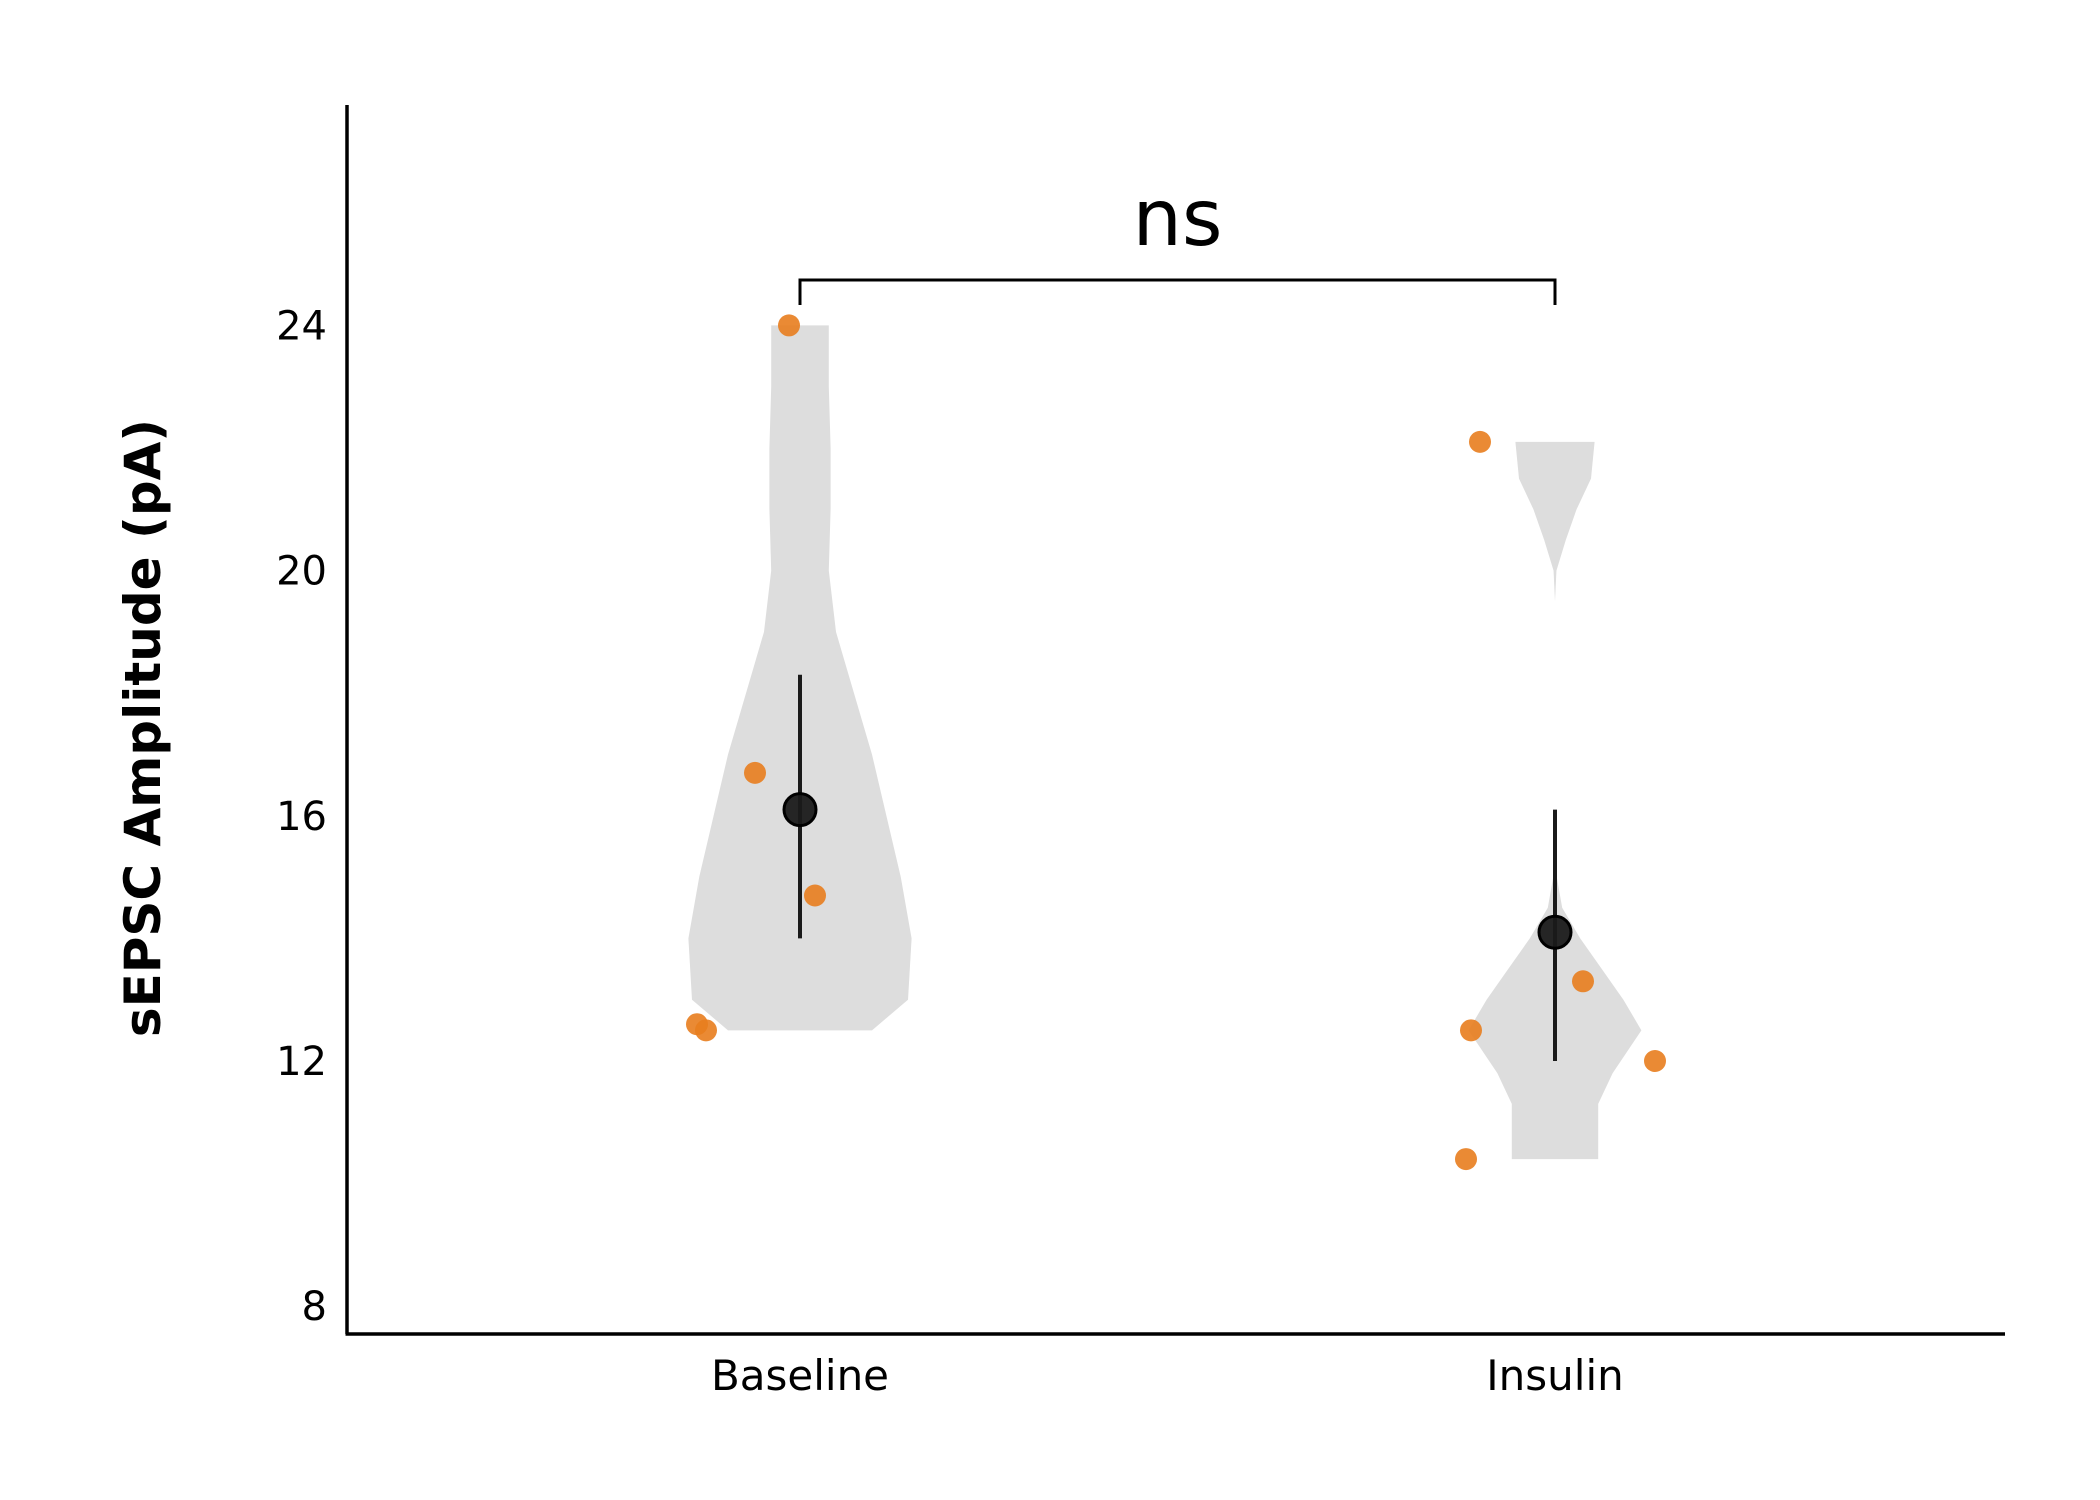 The width and height of the screenshot is (2100, 1500). I want to click on y-tick-label: 8, so click(314, 1307).